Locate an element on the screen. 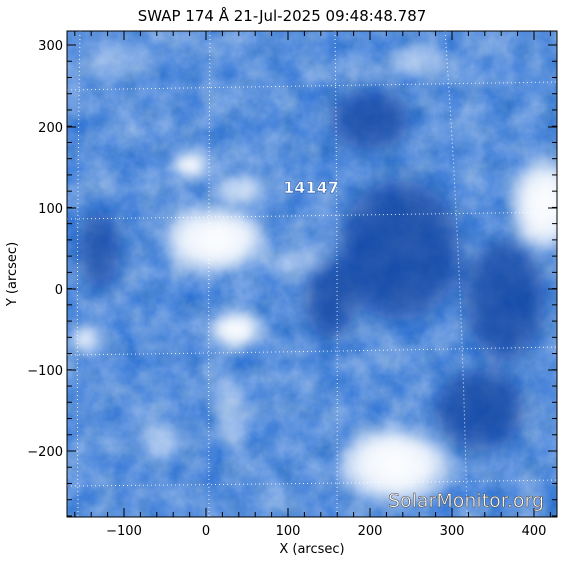 This screenshot has width=564, height=564. x-tick-label: −100 is located at coordinates (124, 531).